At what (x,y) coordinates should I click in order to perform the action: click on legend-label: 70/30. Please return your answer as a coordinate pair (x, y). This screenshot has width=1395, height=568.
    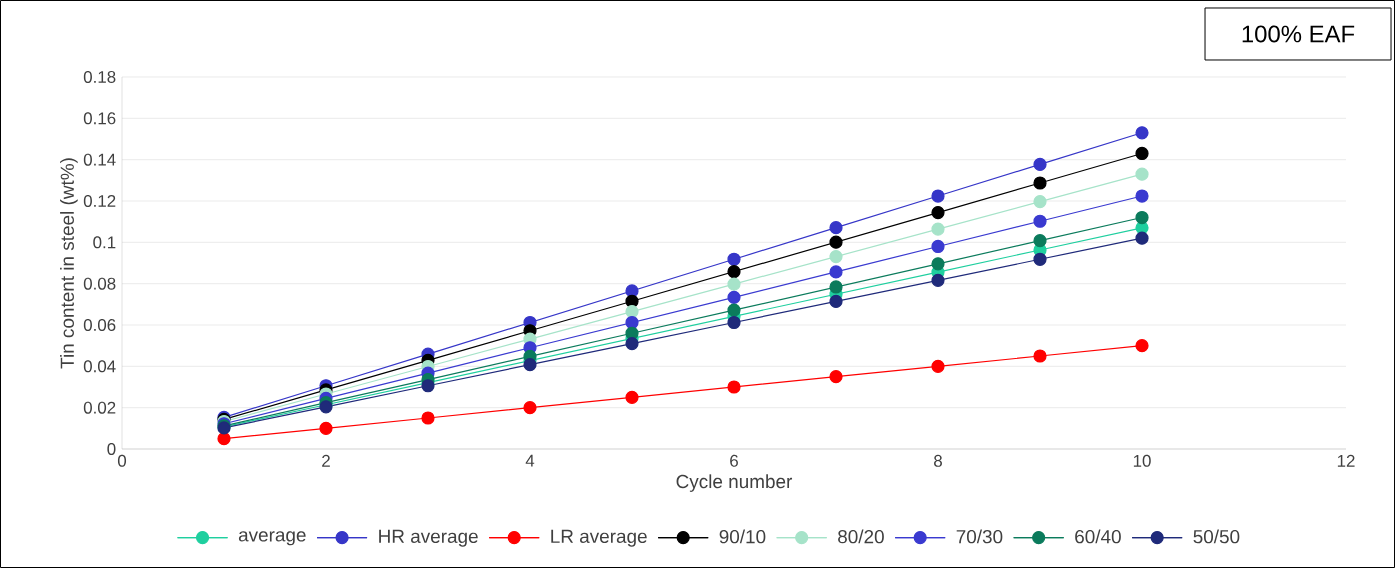
    Looking at the image, I should click on (979, 536).